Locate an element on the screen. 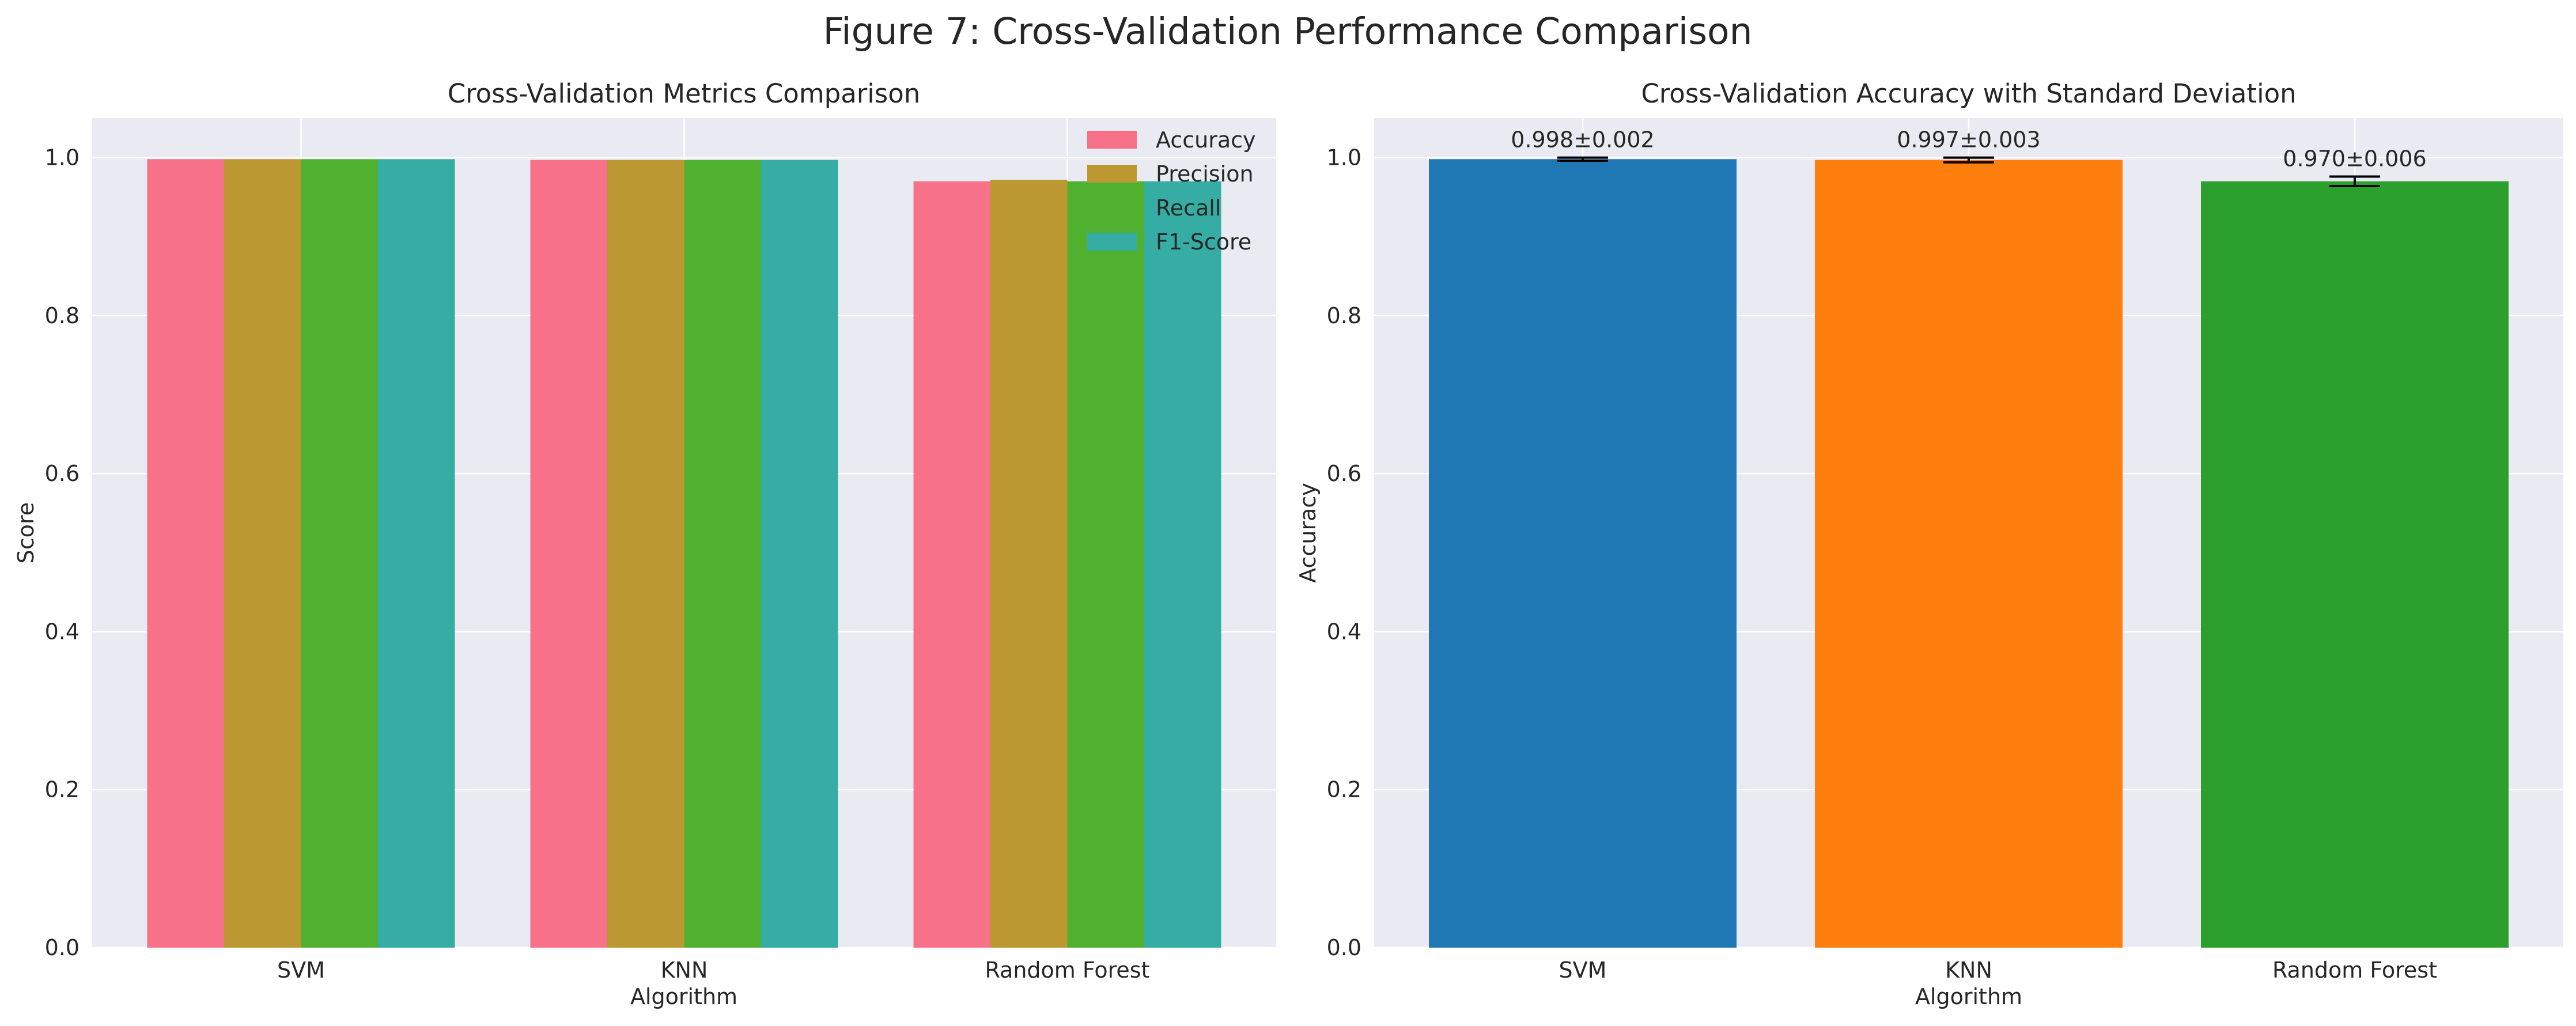  legend-label: Recall is located at coordinates (1188, 208).